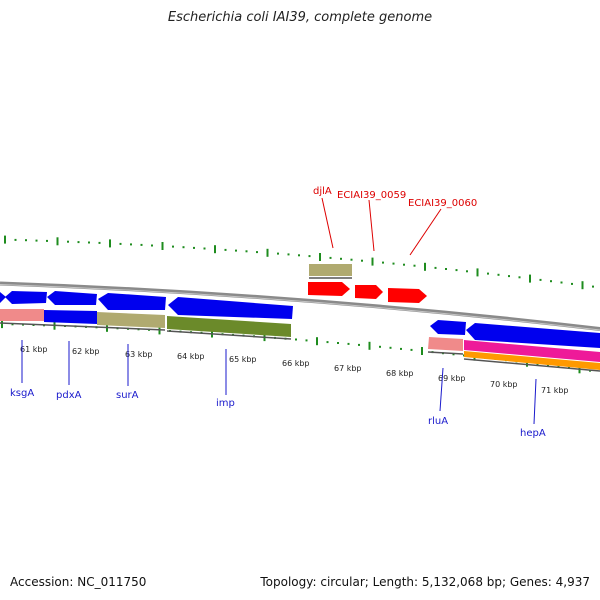  What do you see at coordinates (400, 373) in the screenshot?
I see `kbp-label: 68 kbp` at bounding box center [400, 373].